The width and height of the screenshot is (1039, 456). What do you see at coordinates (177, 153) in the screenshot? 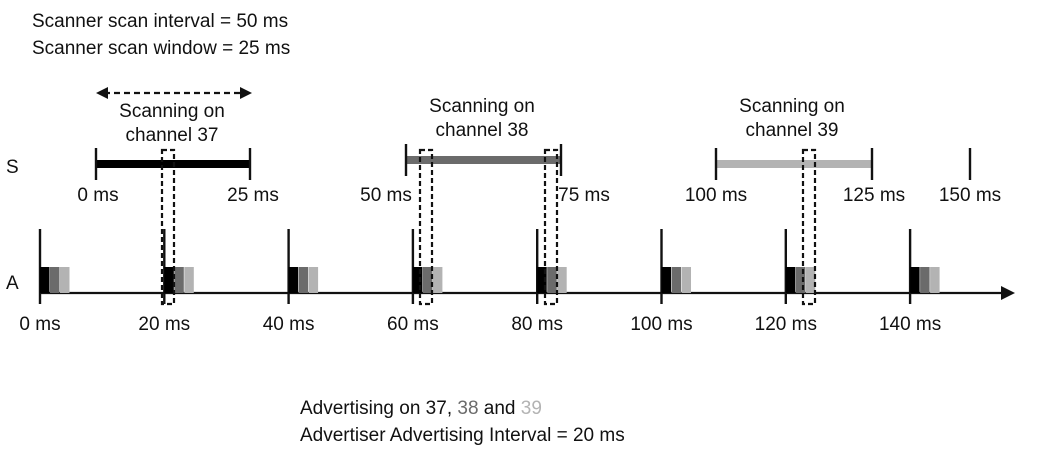
I see `scan-window-ch37: Scanning on channel 37 0 ms 25 ms` at bounding box center [177, 153].